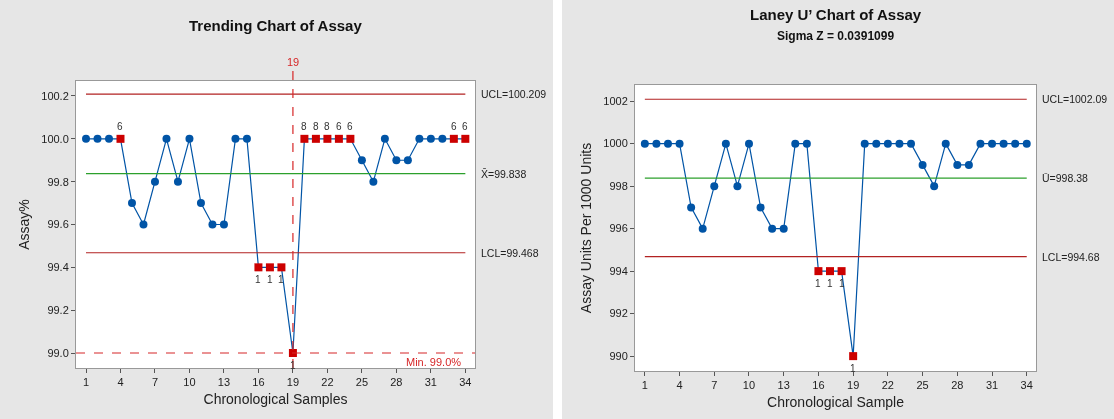 The width and height of the screenshot is (1114, 419). I want to click on ref-line-label: Ū=998.38, so click(1065, 178).